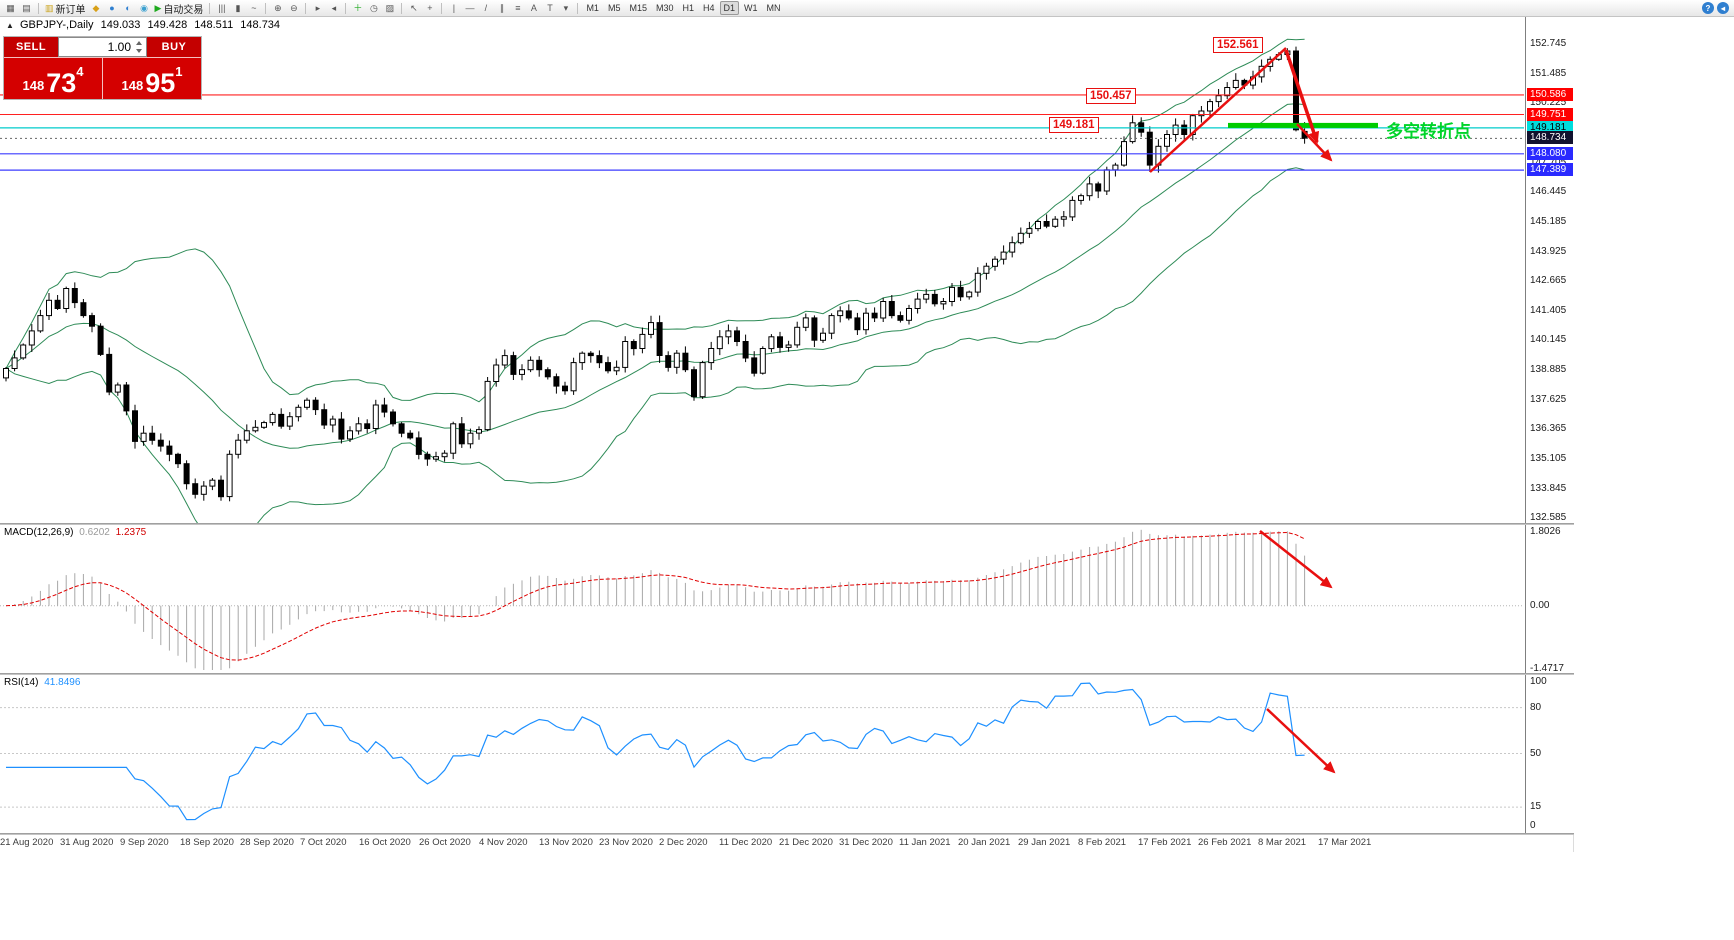  Describe the element at coordinates (1428, 131) in the screenshot. I see `turning-point-annotation: 多空转折点` at that location.